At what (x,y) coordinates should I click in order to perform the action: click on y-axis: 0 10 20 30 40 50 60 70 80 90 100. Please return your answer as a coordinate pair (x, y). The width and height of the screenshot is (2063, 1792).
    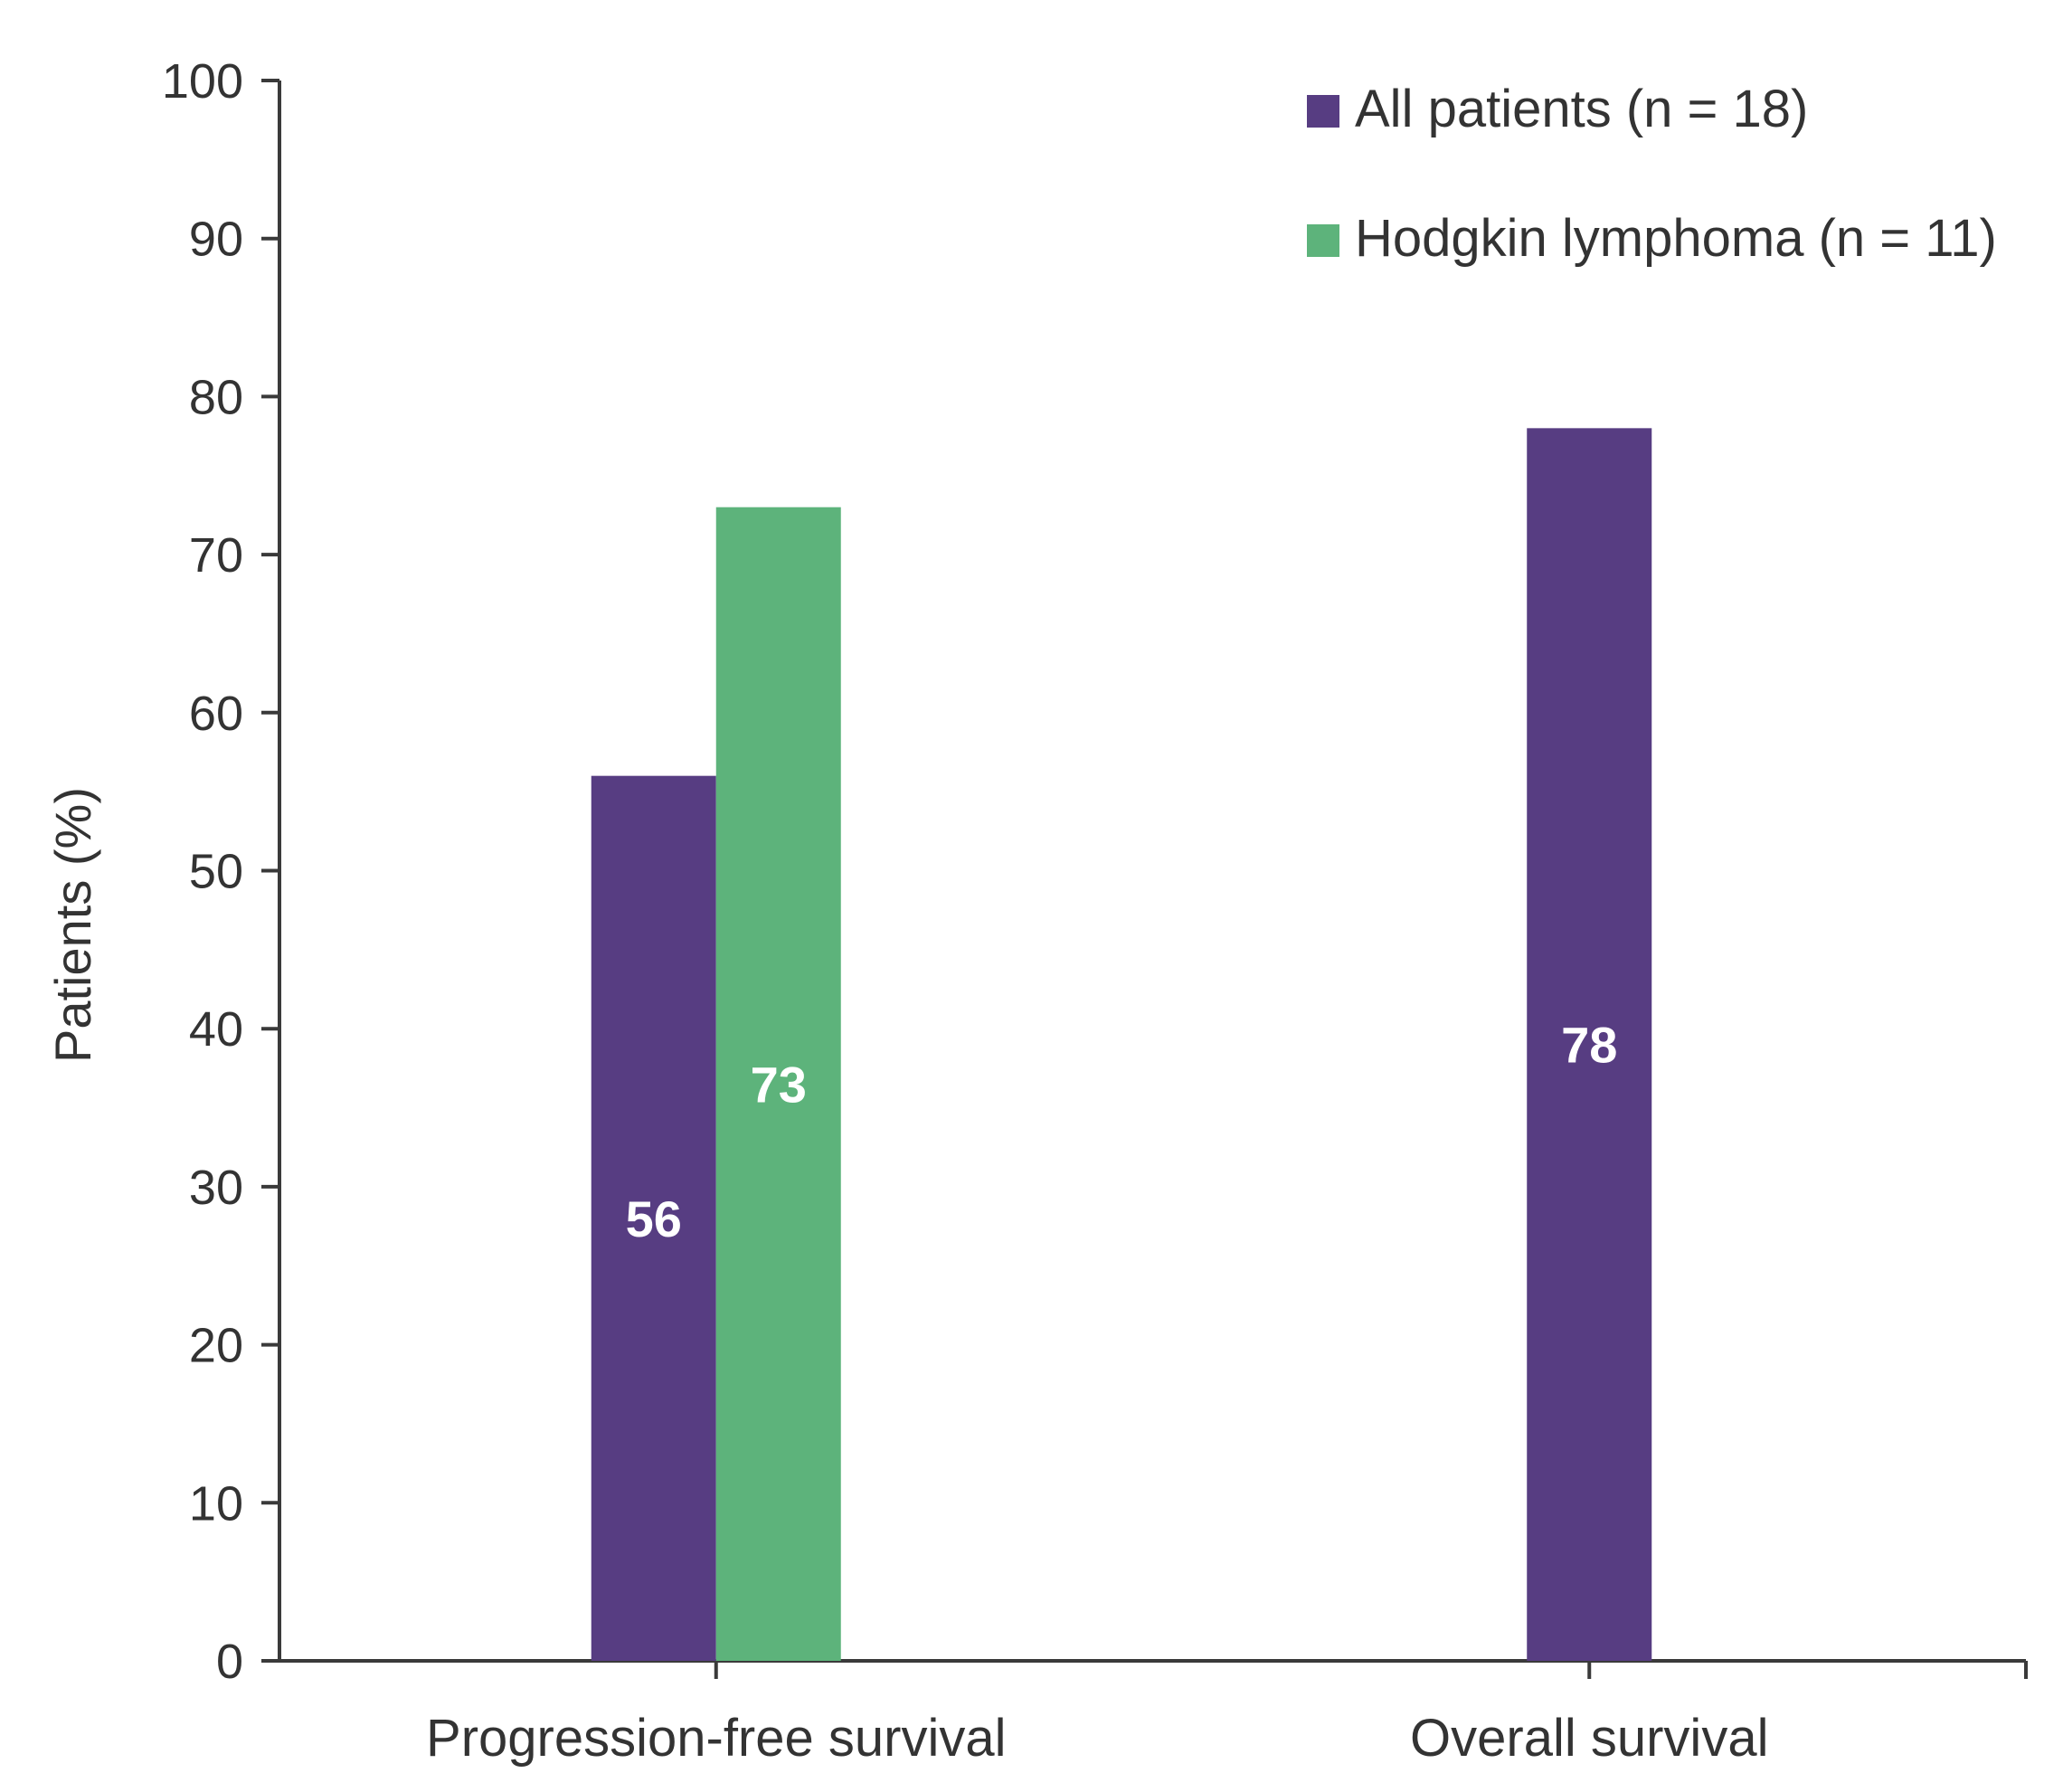
    Looking at the image, I should click on (221, 871).